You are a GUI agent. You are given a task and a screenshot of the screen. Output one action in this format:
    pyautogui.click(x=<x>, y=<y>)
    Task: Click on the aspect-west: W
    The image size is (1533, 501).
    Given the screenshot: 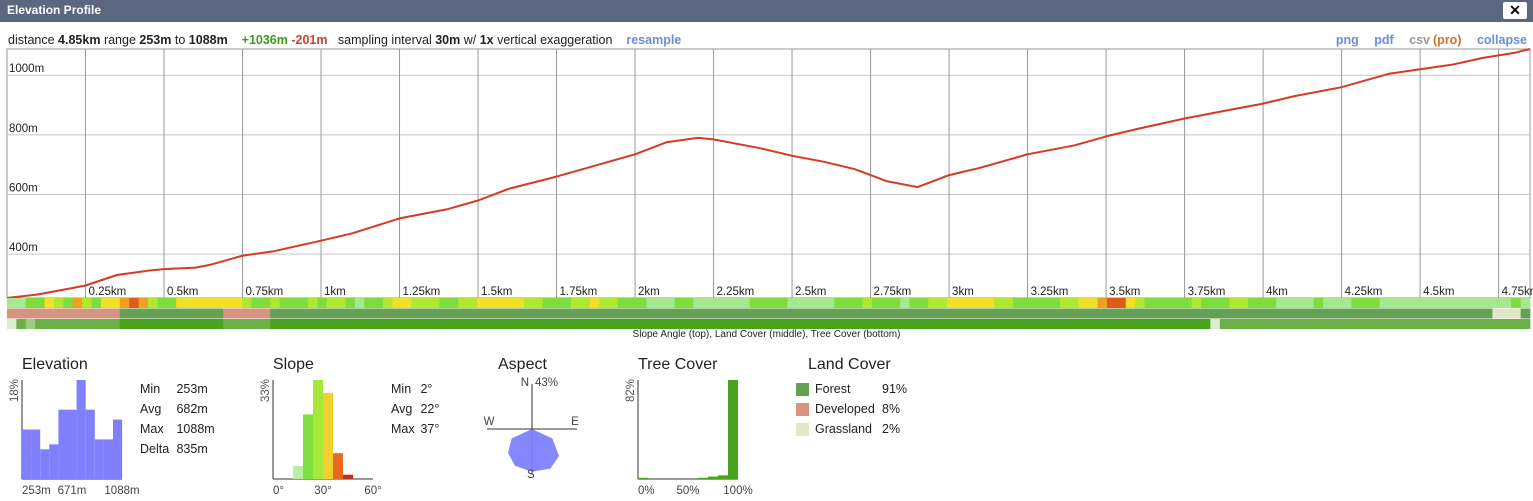 What is the action you would take?
    pyautogui.click(x=489, y=422)
    